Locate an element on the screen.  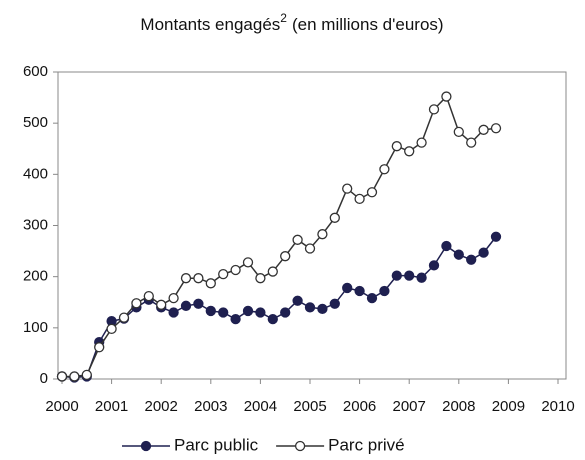
x-tick-label: 2002 is located at coordinates (161, 406).